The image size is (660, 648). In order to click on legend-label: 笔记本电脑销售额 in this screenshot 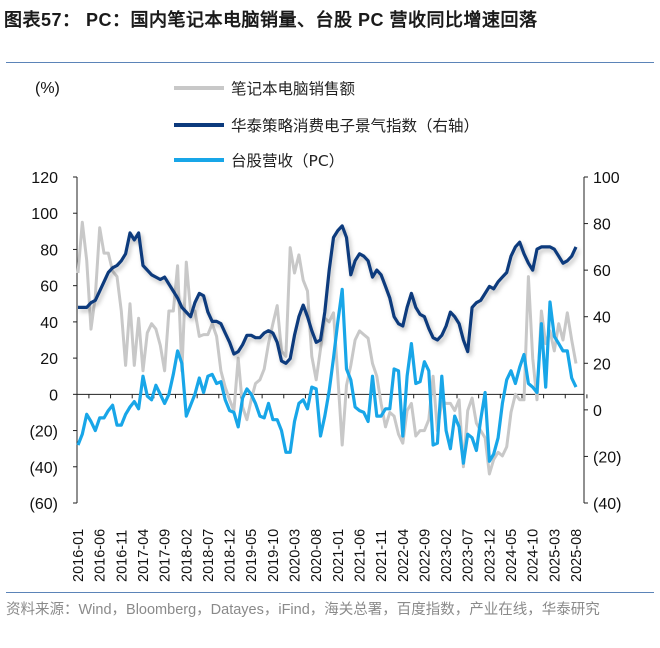, I will do `click(293, 89)`.